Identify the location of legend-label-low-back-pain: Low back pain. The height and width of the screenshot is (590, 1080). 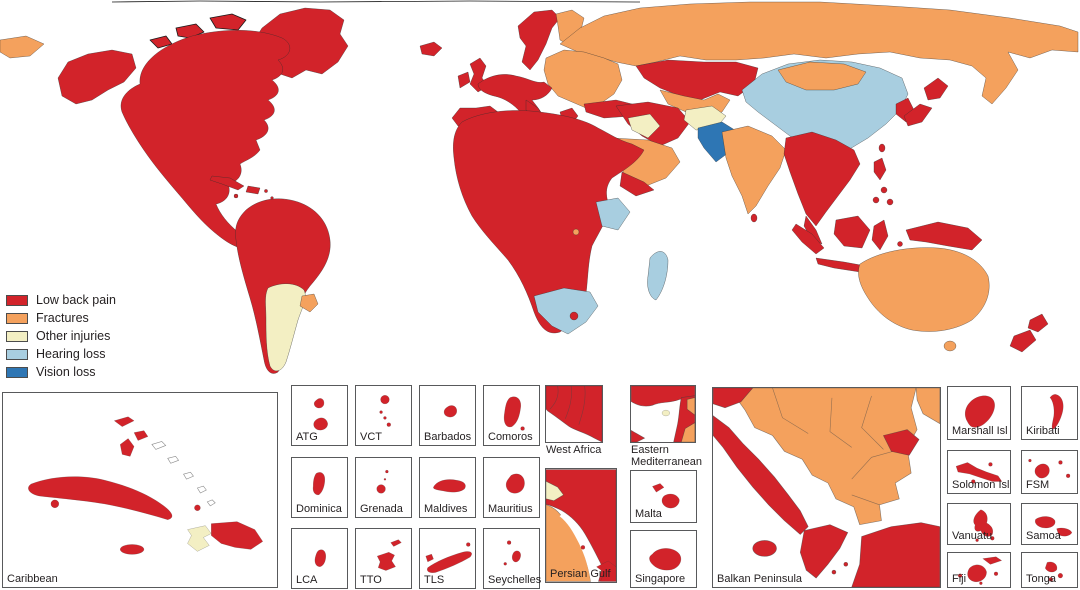
(76, 299).